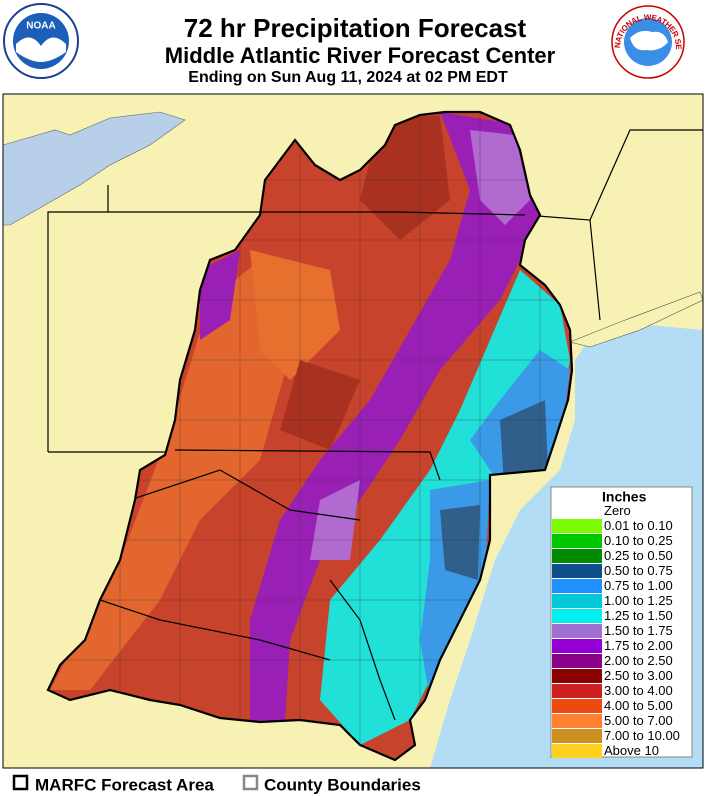 The height and width of the screenshot is (796, 706). I want to click on header-bg, so click(353, 46).